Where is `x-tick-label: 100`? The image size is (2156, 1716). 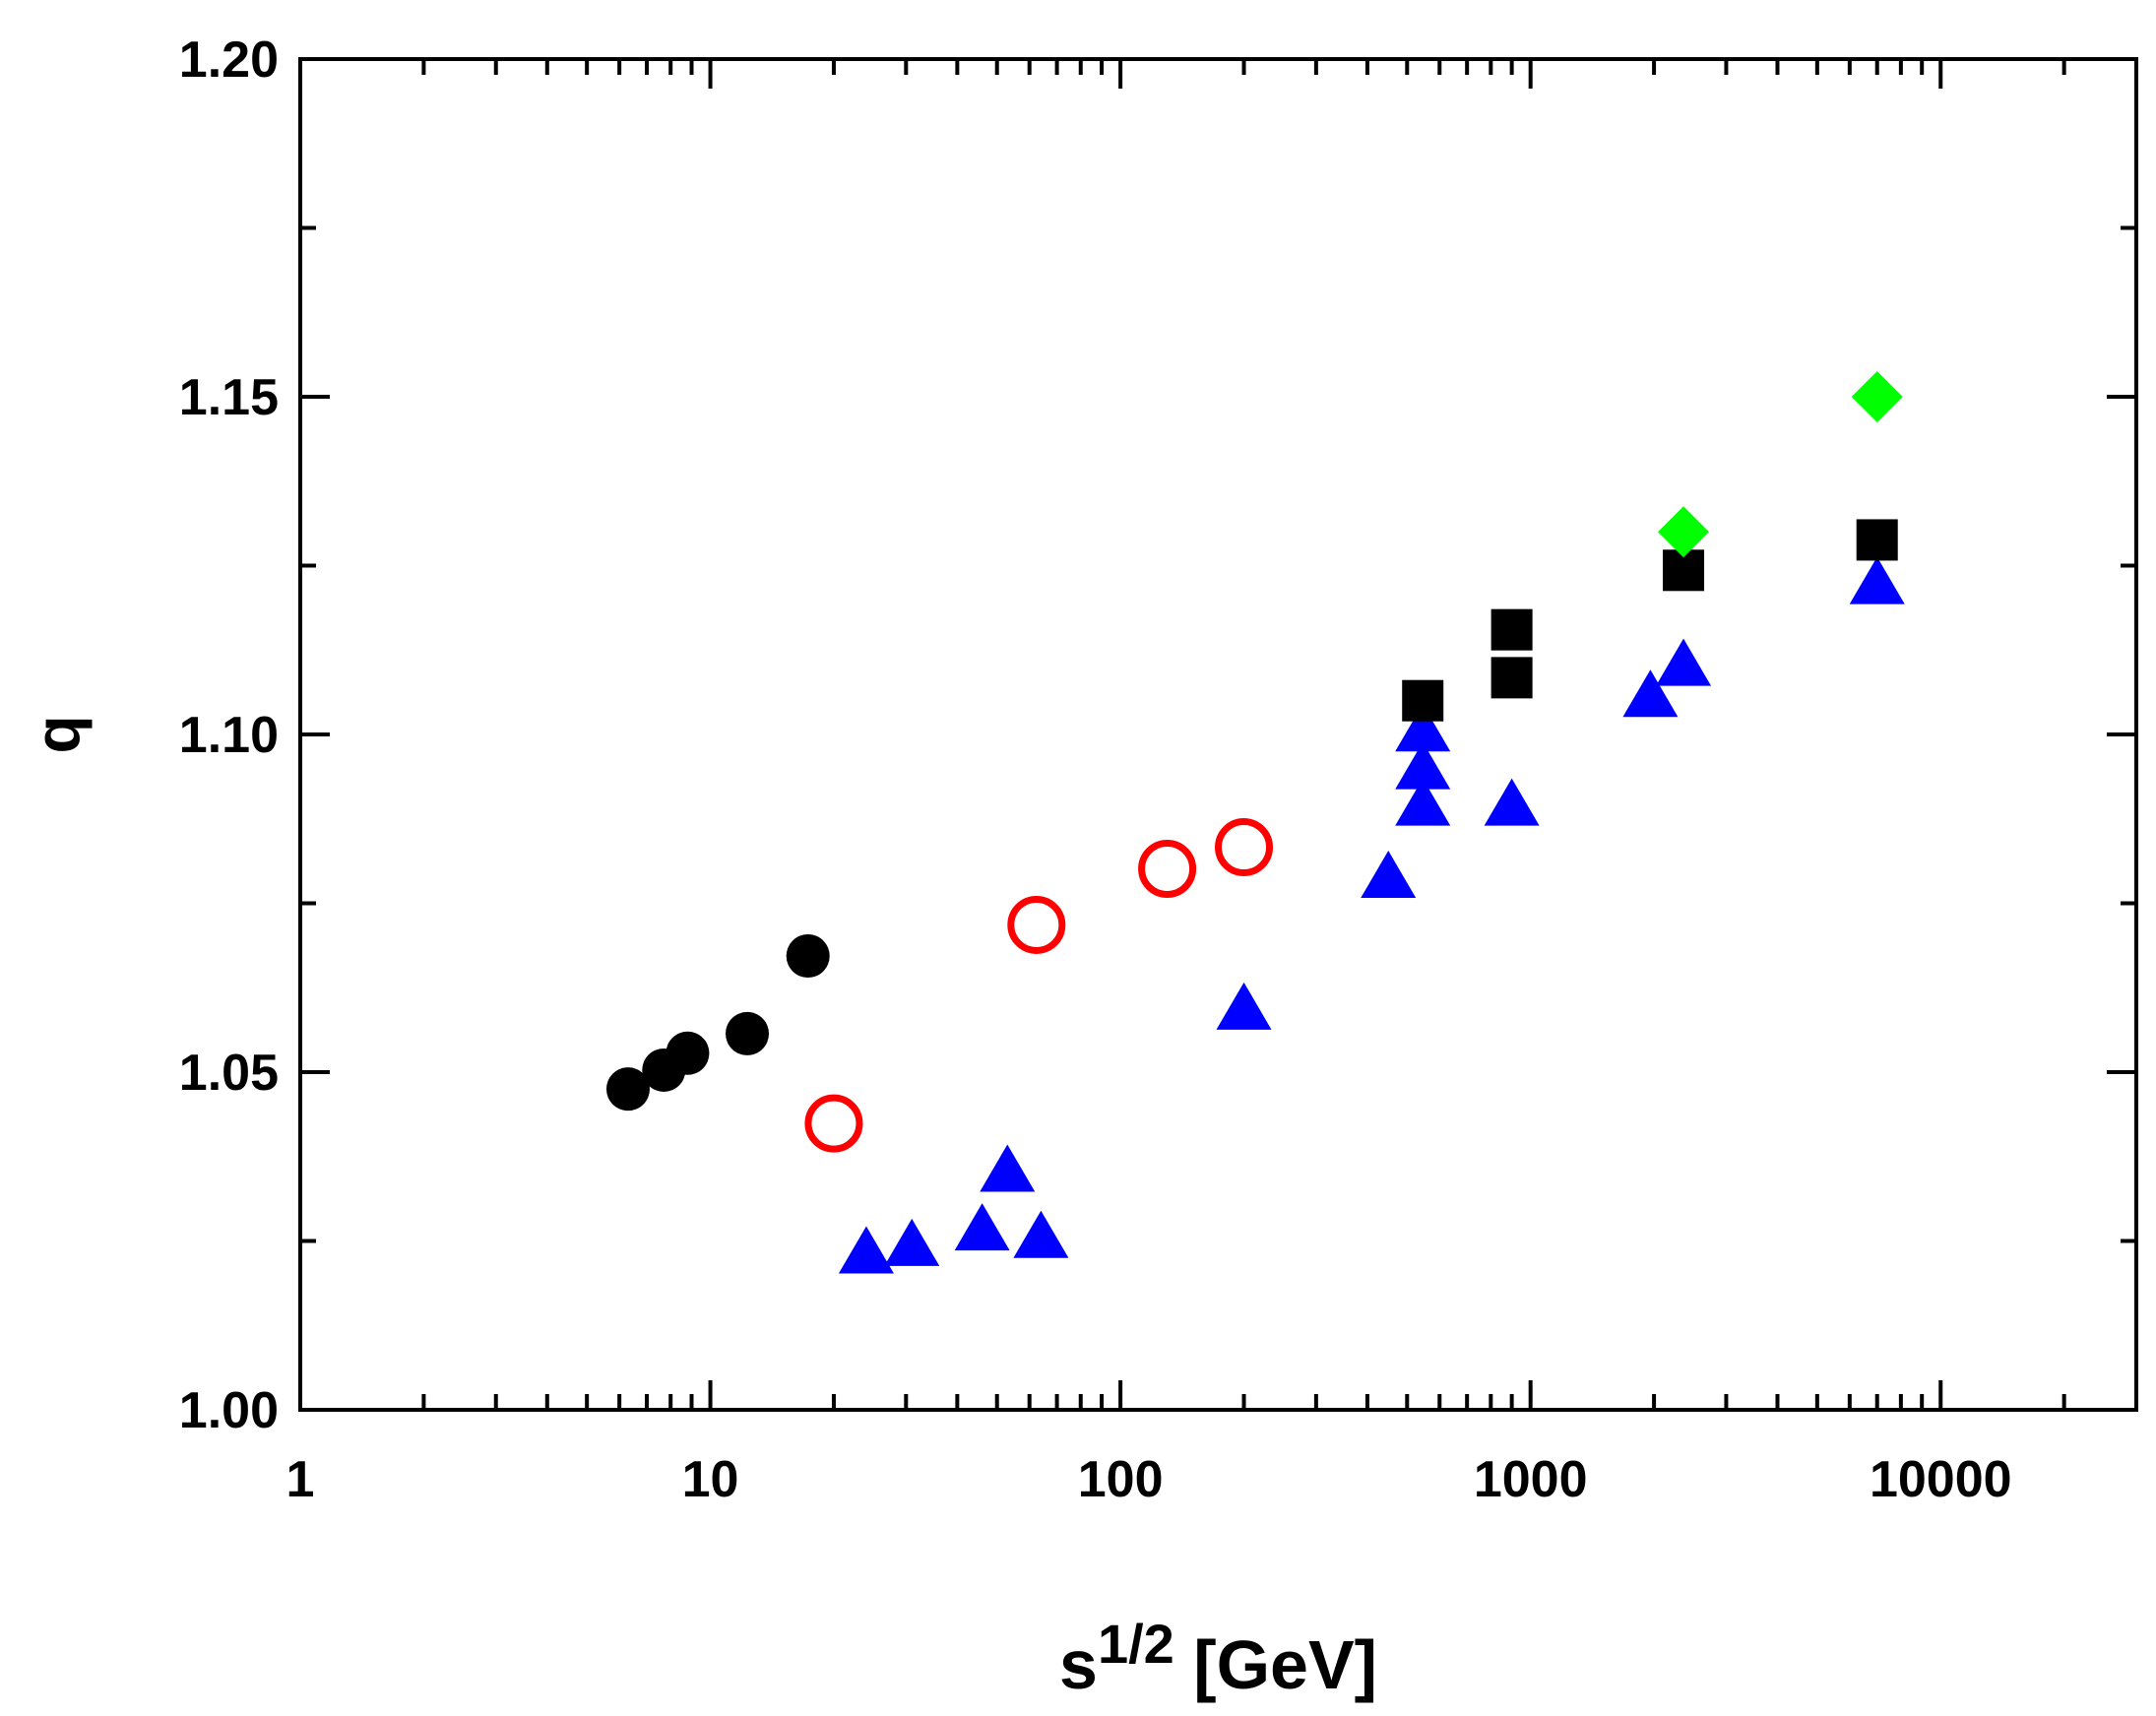
x-tick-label: 100 is located at coordinates (1121, 1480).